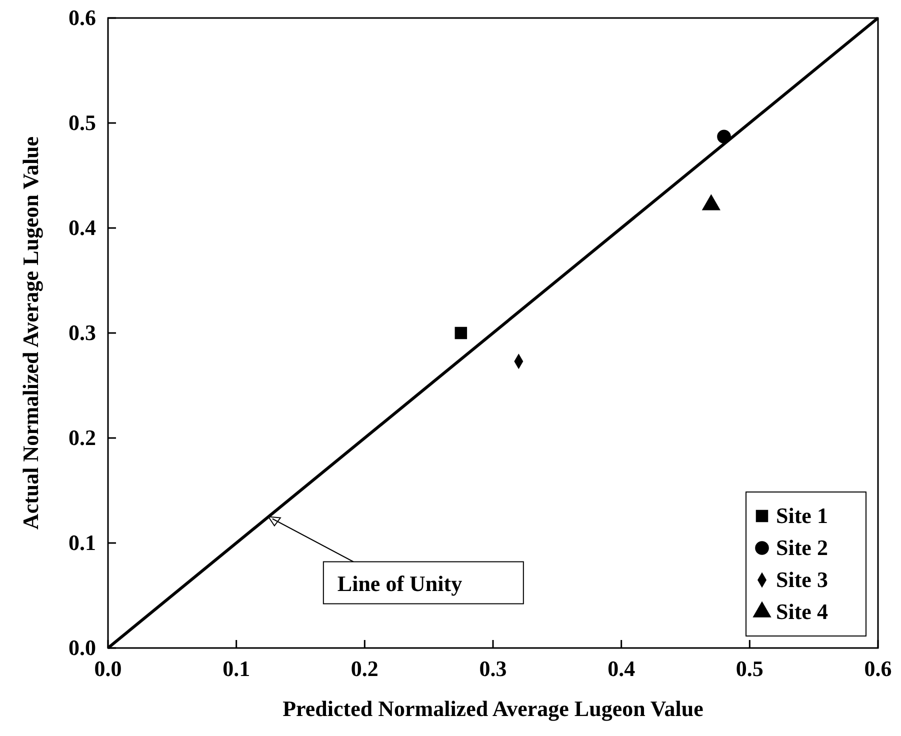 Image resolution: width=901 pixels, height=736 pixels. I want to click on x-tick-label: 0.1, so click(236, 668).